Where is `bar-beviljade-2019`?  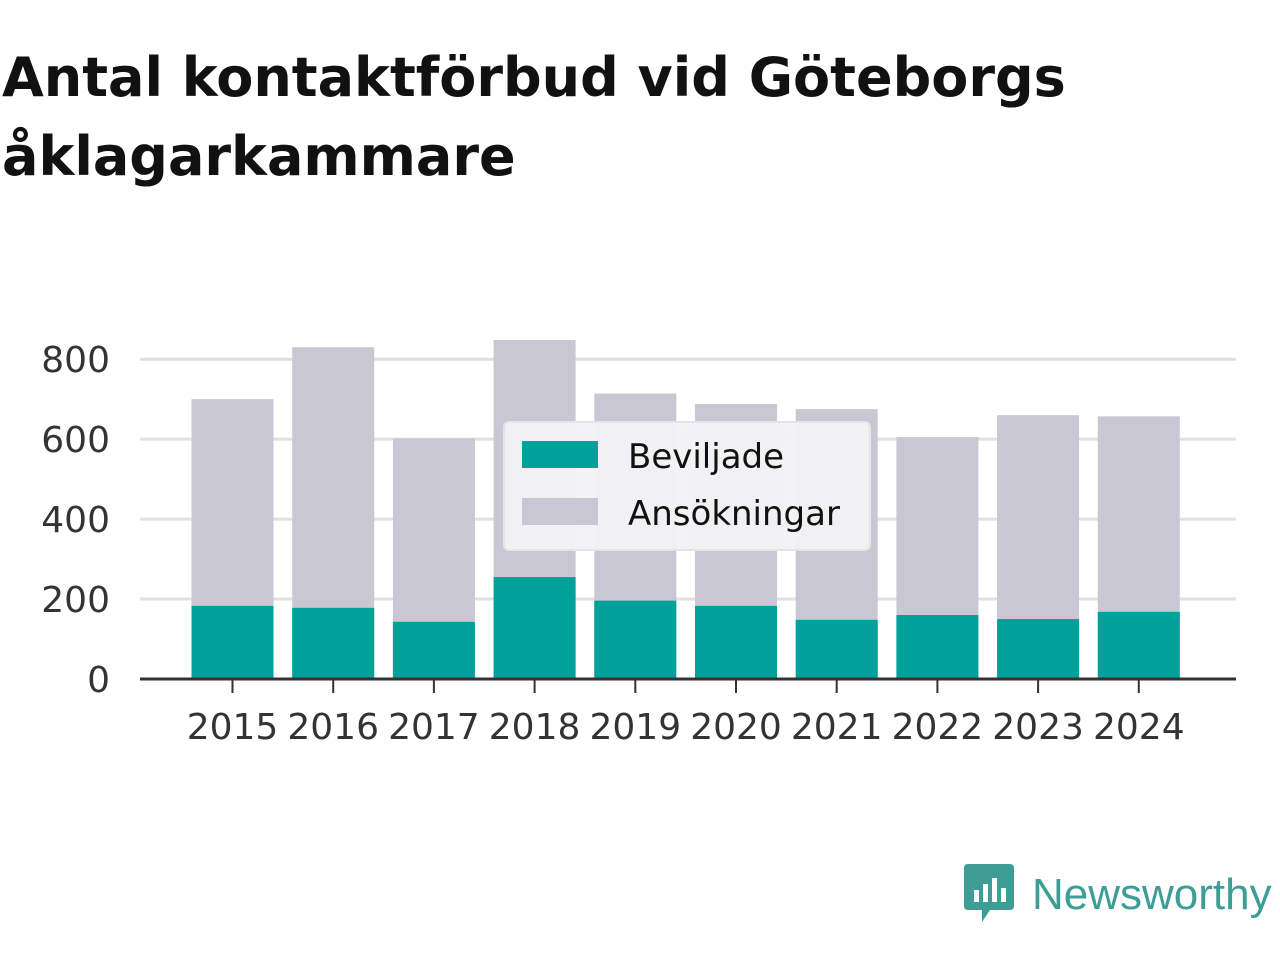
bar-beviljade-2019 is located at coordinates (635, 639).